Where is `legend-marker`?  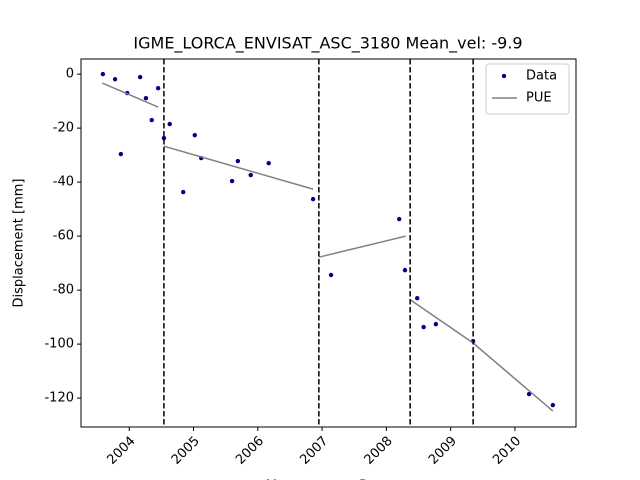 legend-marker is located at coordinates (504, 76).